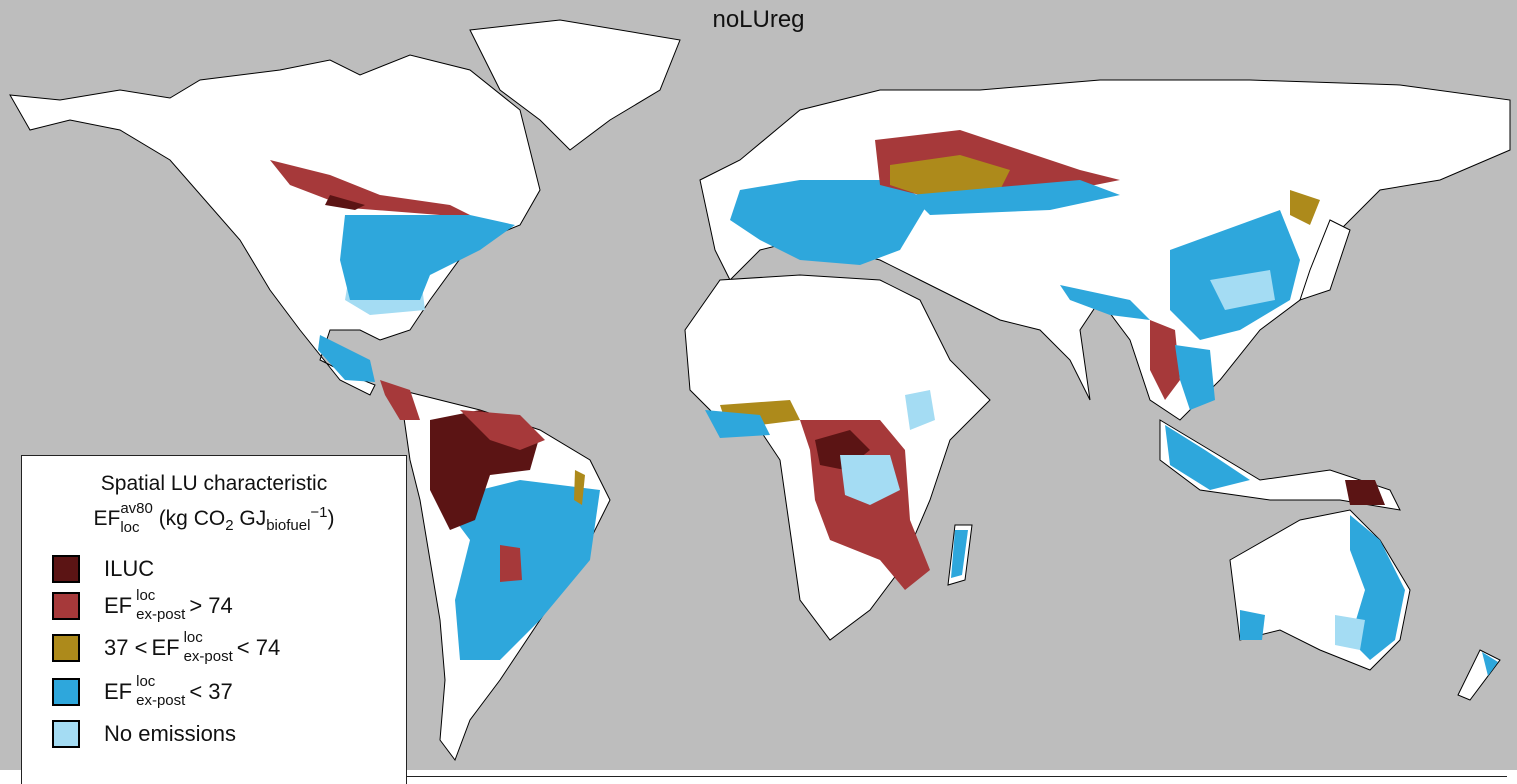 The height and width of the screenshot is (784, 1517). I want to click on legend-item-high: EF loc ex-post > 74, so click(142, 605).